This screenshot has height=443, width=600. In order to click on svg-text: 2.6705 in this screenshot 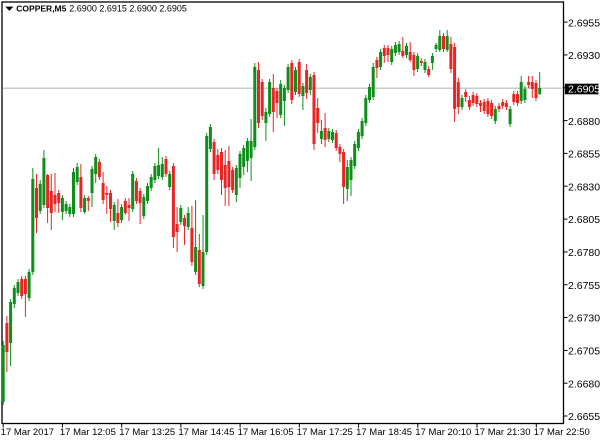, I will do `click(584, 352)`.